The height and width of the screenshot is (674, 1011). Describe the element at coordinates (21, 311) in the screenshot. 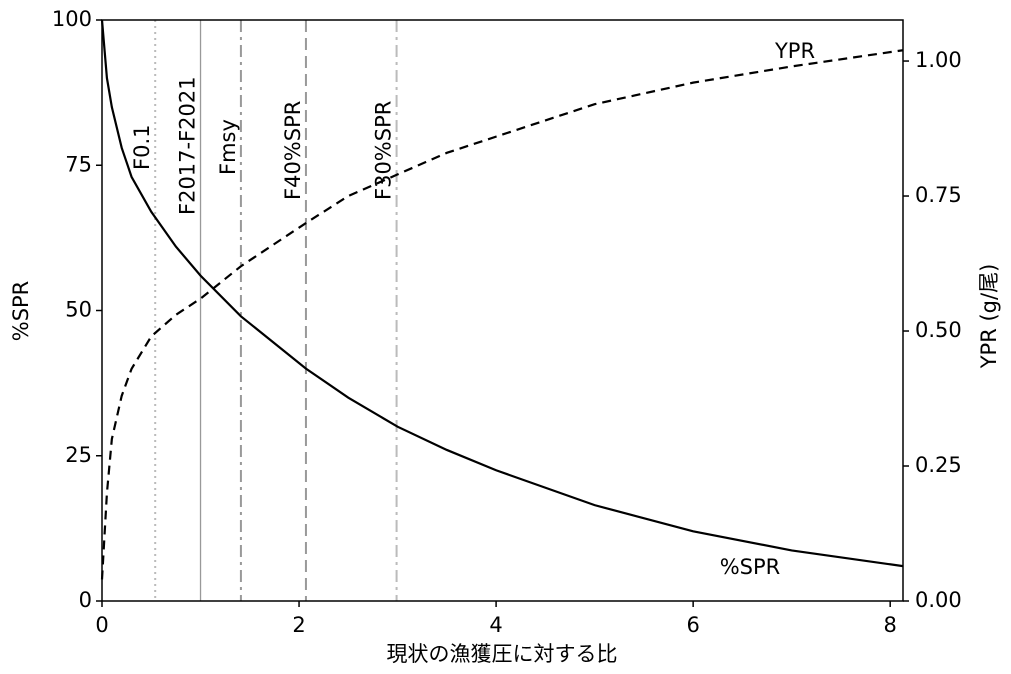

I see `y-axis-label: %SPR` at that location.